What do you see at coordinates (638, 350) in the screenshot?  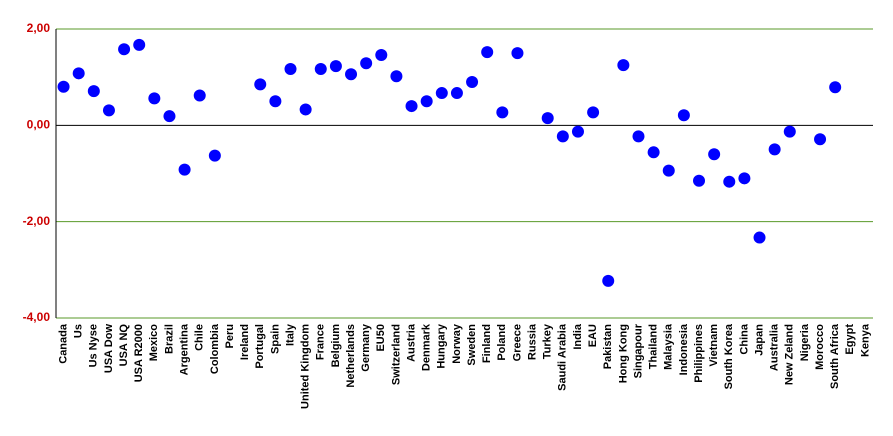 I see `x-tick-label: Singapour` at bounding box center [638, 350].